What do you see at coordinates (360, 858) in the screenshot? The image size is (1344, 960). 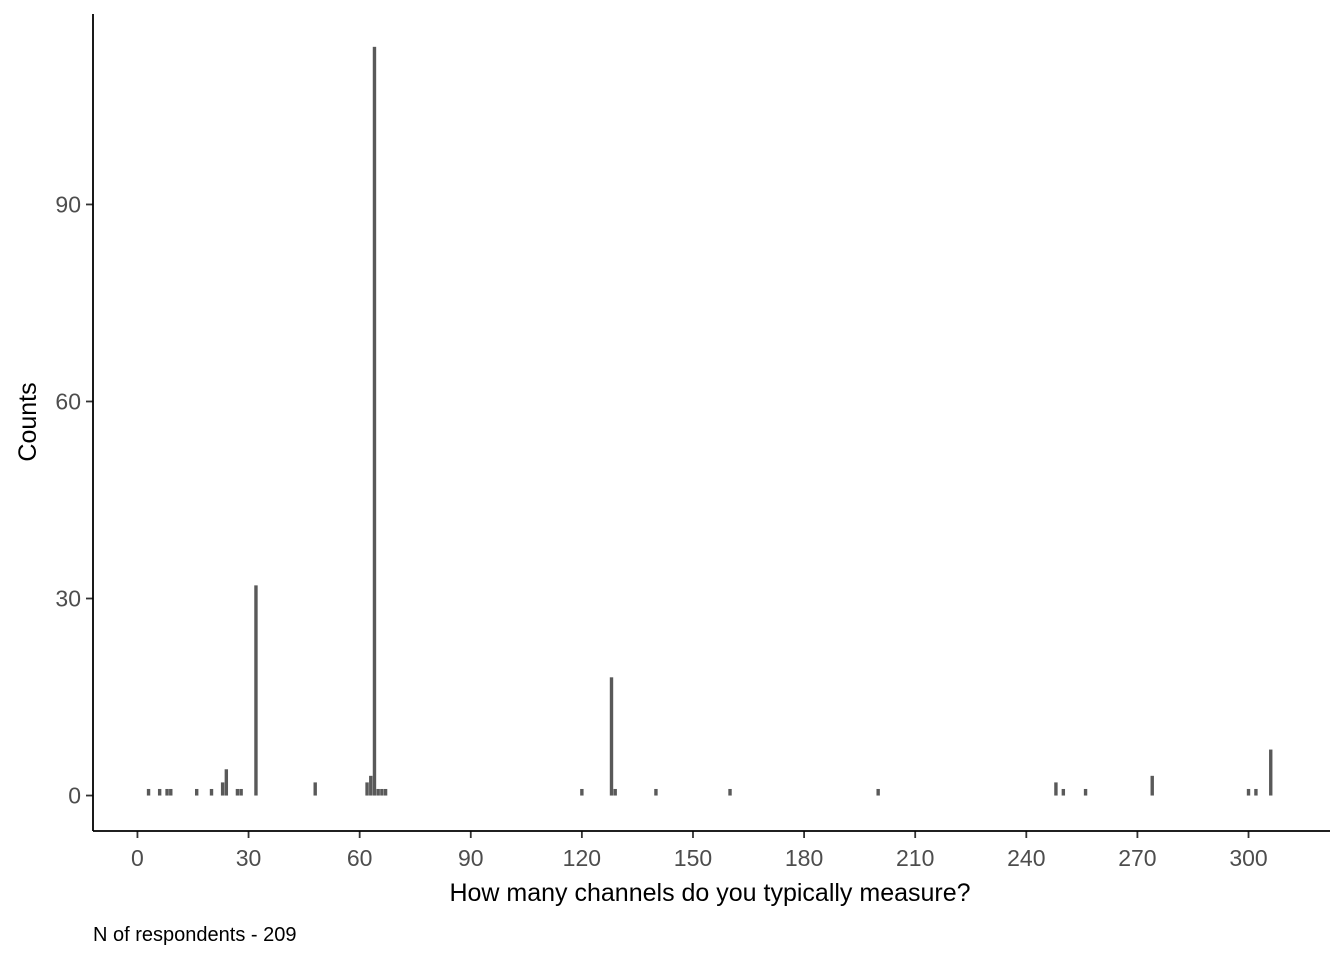 I see `x-tick-label: 60` at bounding box center [360, 858].